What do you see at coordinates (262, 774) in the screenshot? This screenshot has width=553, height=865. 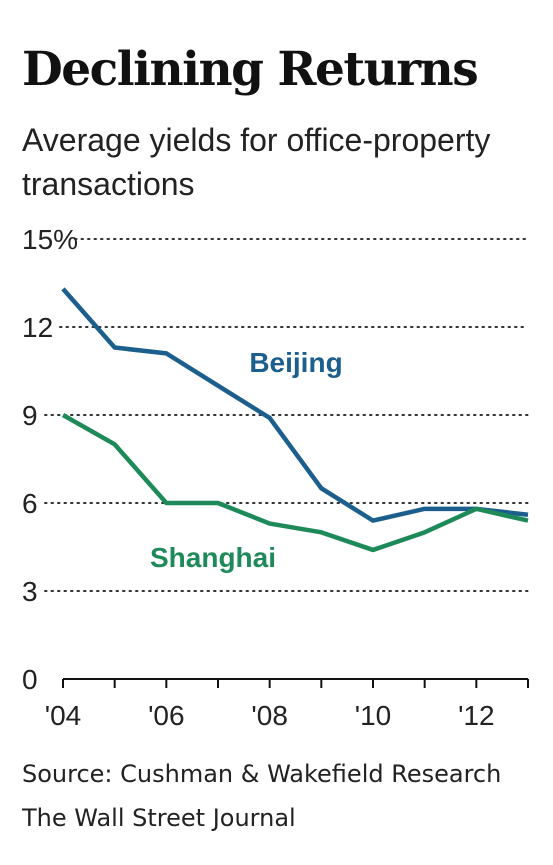 I see `source-text: Source: Cushman & Wakefield Research` at bounding box center [262, 774].